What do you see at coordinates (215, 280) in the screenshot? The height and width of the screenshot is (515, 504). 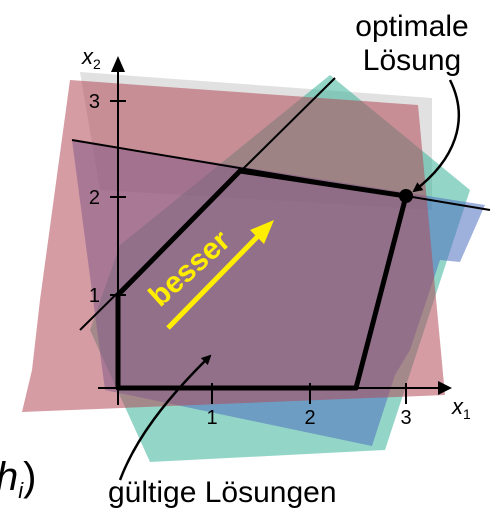 I see `direction-arrow-shaft` at bounding box center [215, 280].